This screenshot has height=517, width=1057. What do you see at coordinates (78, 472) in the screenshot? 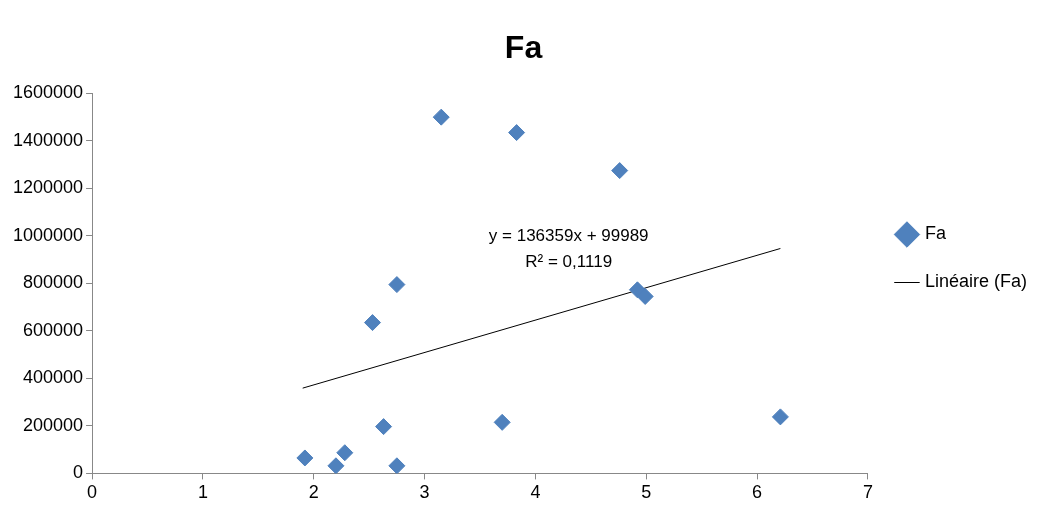
I see `y-tick-label: 0` at bounding box center [78, 472].